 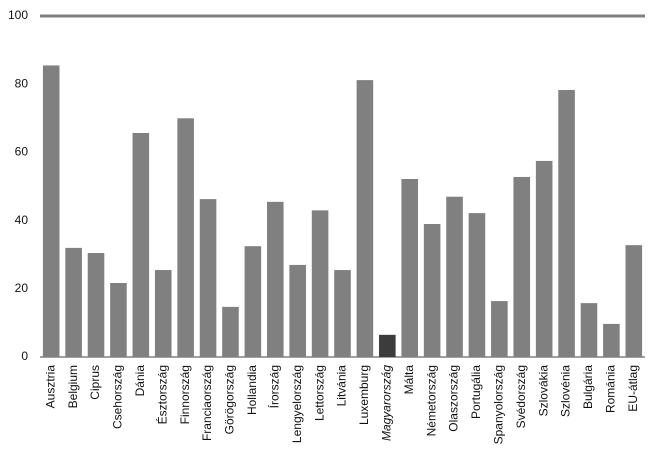 What do you see at coordinates (22, 152) in the screenshot?
I see `y-tick-label: 60` at bounding box center [22, 152].